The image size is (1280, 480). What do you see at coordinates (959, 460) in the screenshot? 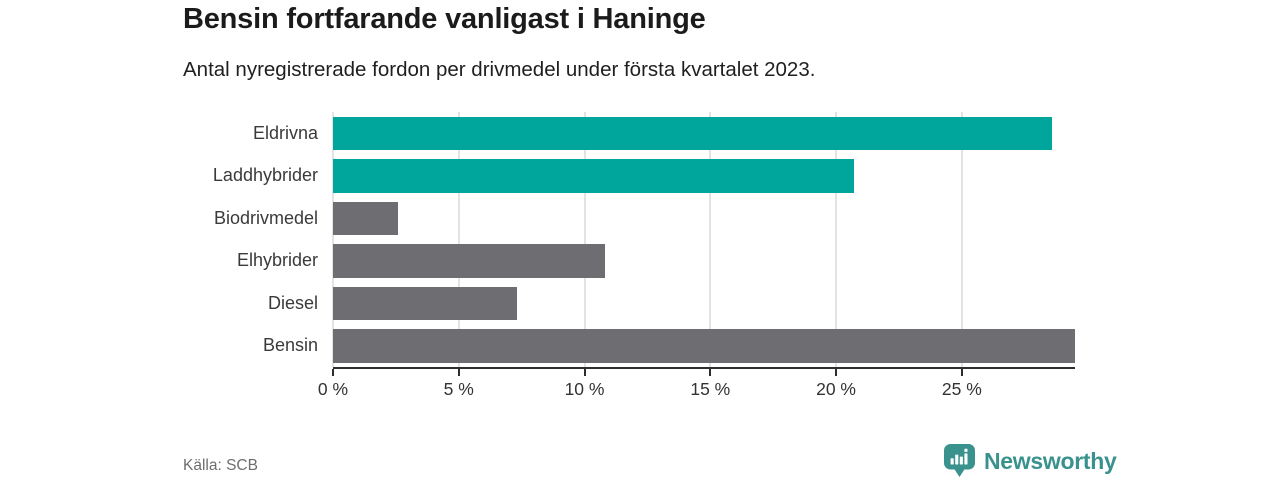
I see `newsworthy-icon` at bounding box center [959, 460].